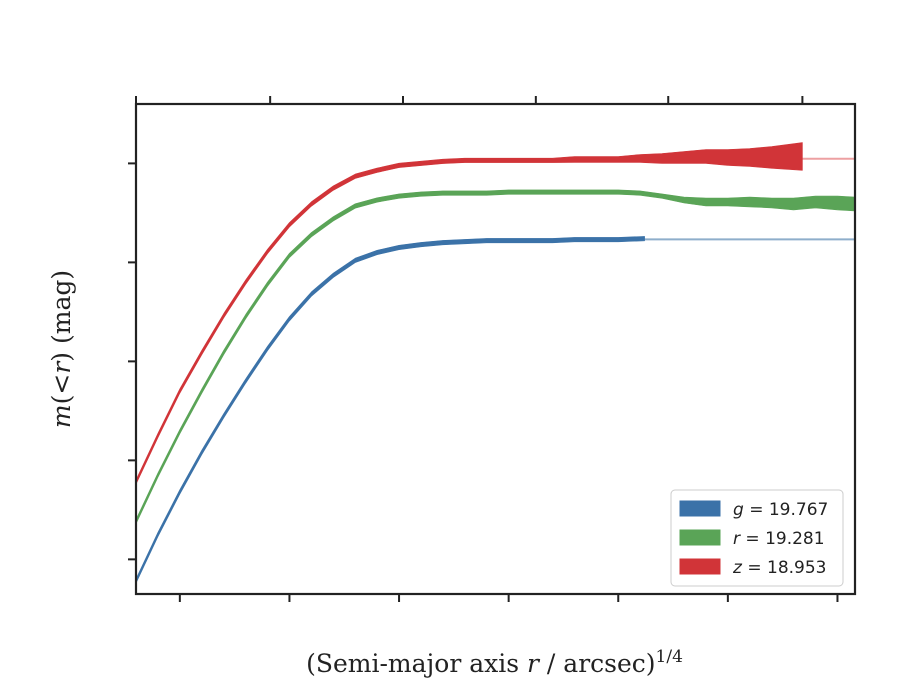 The image size is (900, 700). Describe the element at coordinates (796, 568) in the screenshot. I see `legend-value: 18.953` at that location.